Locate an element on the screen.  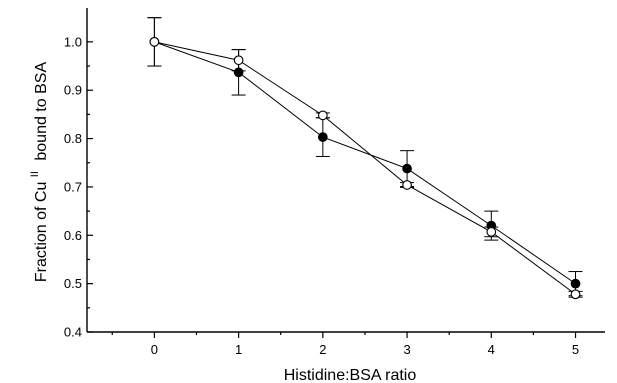
y-tick-label: 0.6 is located at coordinates (73, 235).